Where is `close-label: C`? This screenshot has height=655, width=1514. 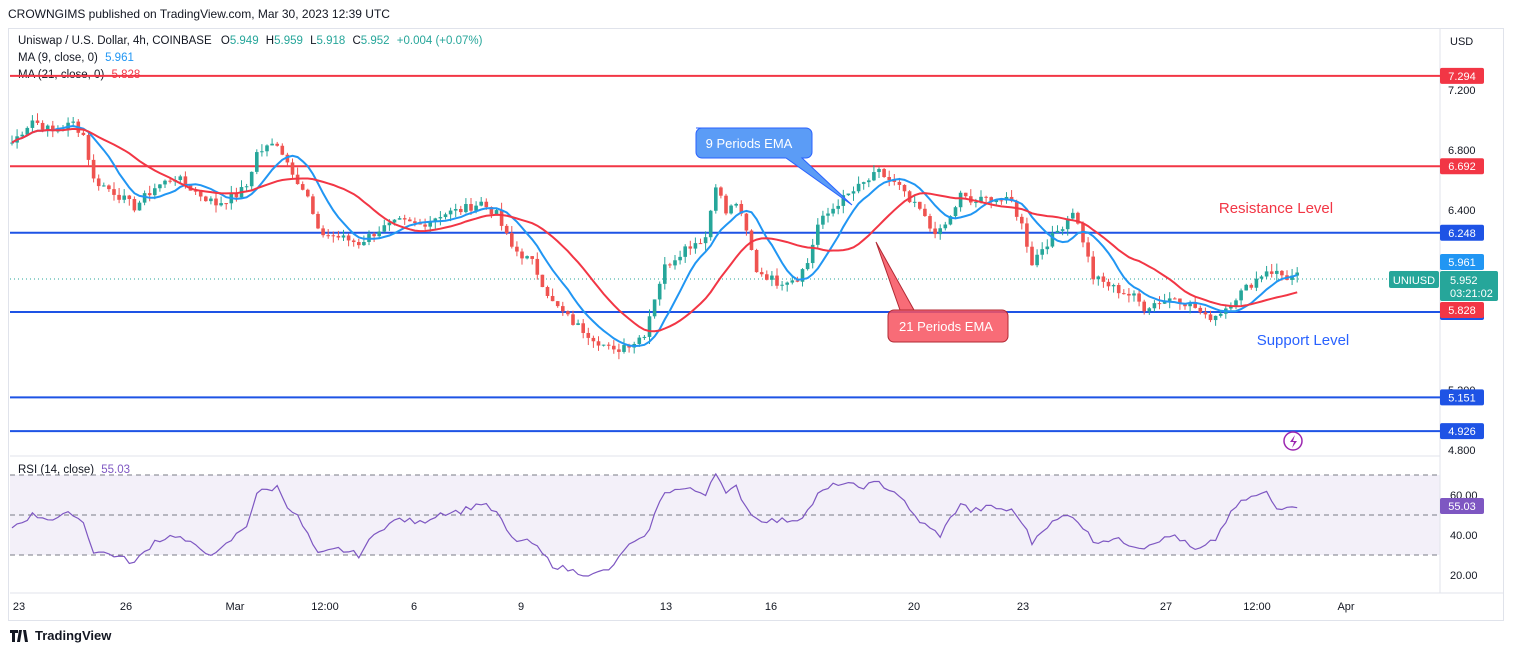
close-label: C is located at coordinates (356, 41).